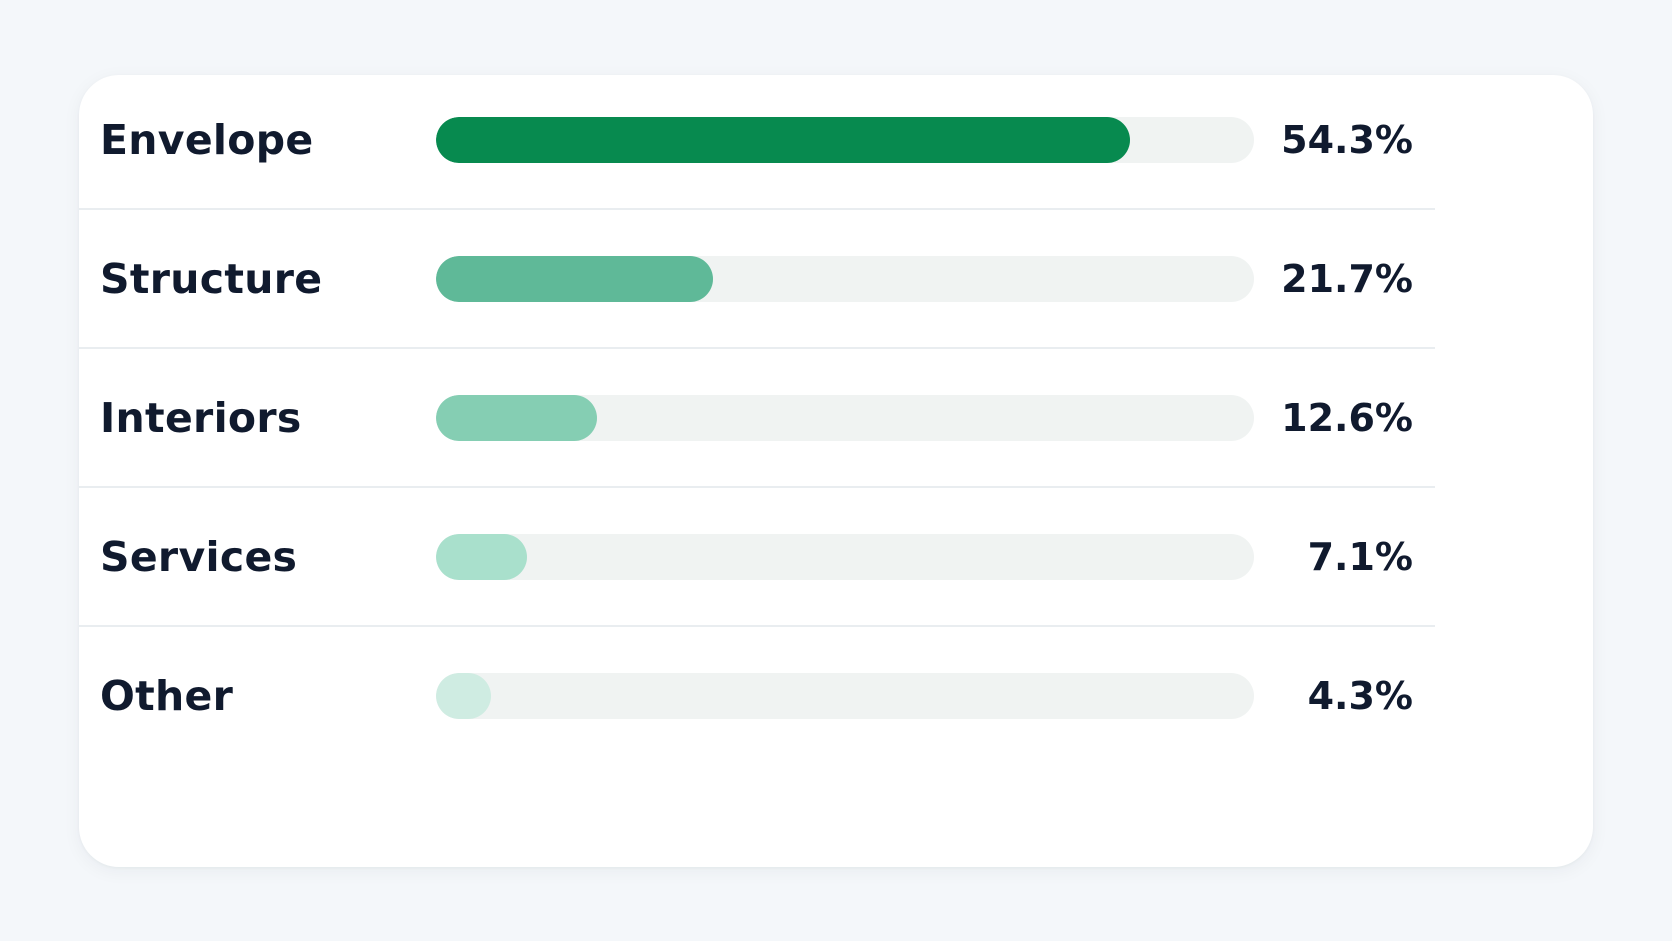 The width and height of the screenshot is (1672, 941). I want to click on bar-row-interiors: Interiors 12.6%, so click(757, 416).